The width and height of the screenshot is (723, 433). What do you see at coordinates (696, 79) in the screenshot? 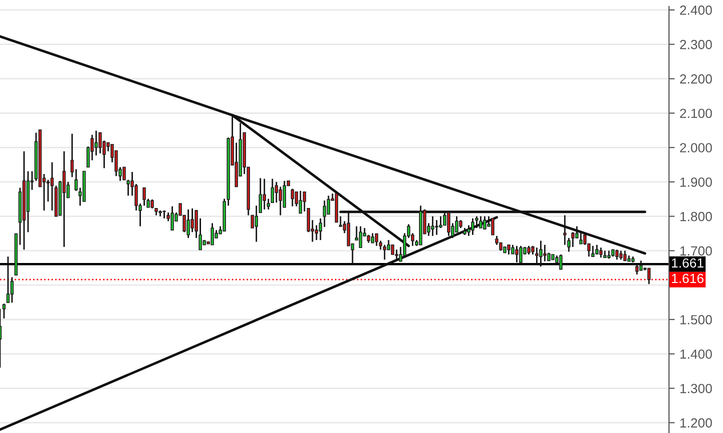
I see `y-tick-label: 2.200` at bounding box center [696, 79].